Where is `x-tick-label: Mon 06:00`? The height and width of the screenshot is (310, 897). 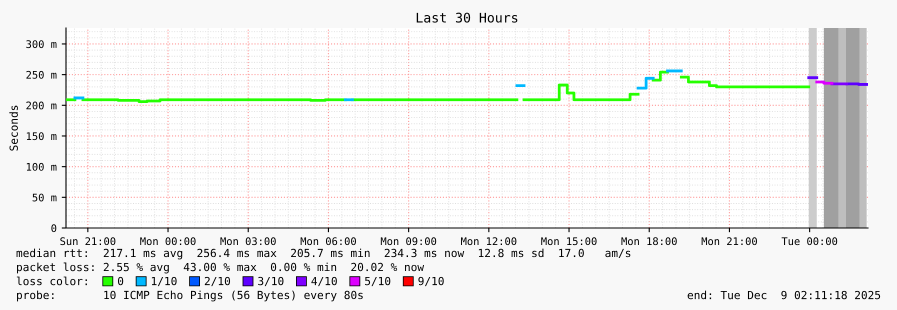 x-tick-label: Mon 06:00 is located at coordinates (328, 241).